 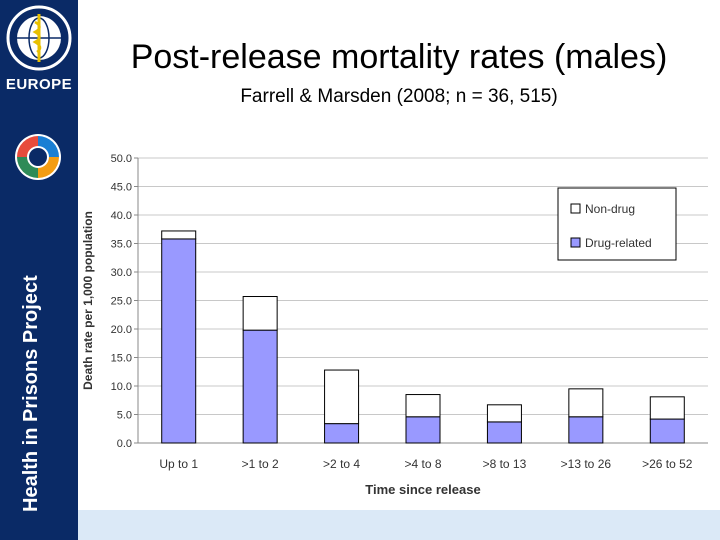 I want to click on y-tick-label: 10.0, so click(x=121, y=387).